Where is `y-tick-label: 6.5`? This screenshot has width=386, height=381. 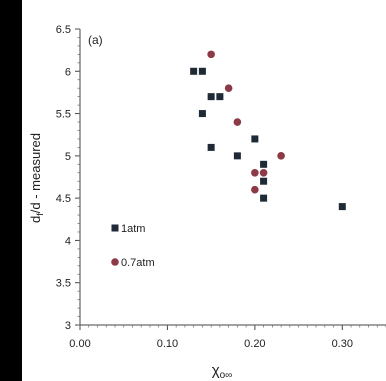
y-tick-label: 6.5 is located at coordinates (63, 30).